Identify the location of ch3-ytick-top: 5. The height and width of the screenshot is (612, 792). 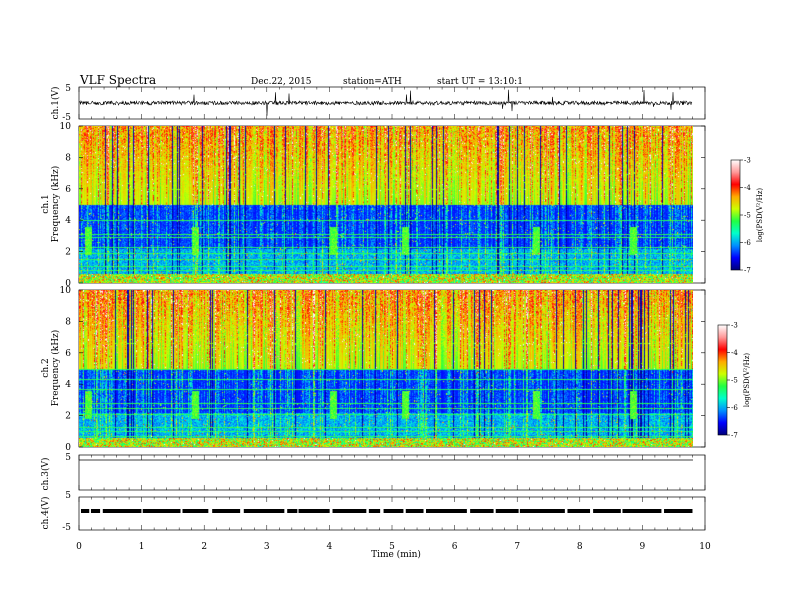
(68, 458).